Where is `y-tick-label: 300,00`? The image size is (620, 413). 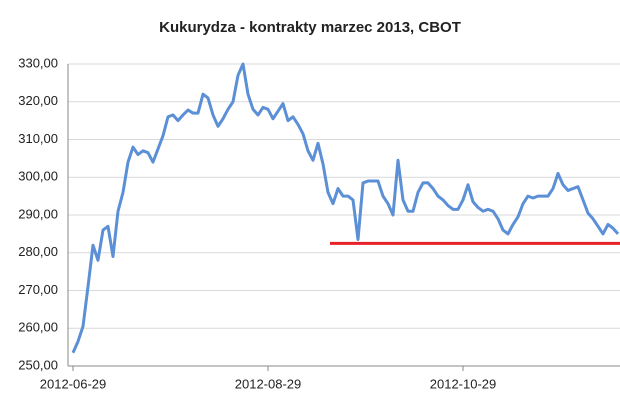
y-tick-label: 300,00 is located at coordinates (38, 176).